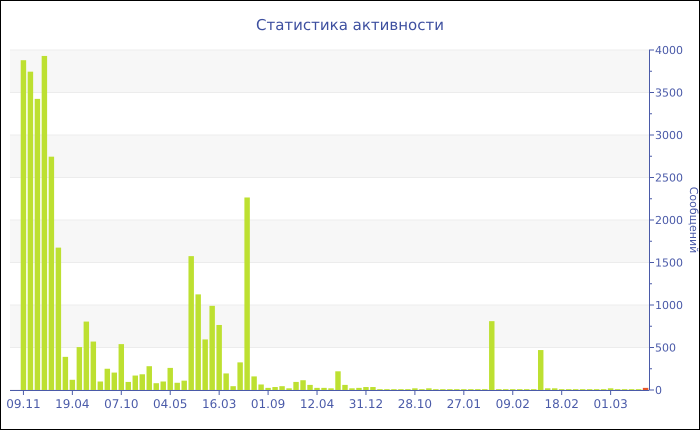 The width and height of the screenshot is (700, 430). What do you see at coordinates (561, 404) in the screenshot?
I see `x-tick-label: 18.02` at bounding box center [561, 404].